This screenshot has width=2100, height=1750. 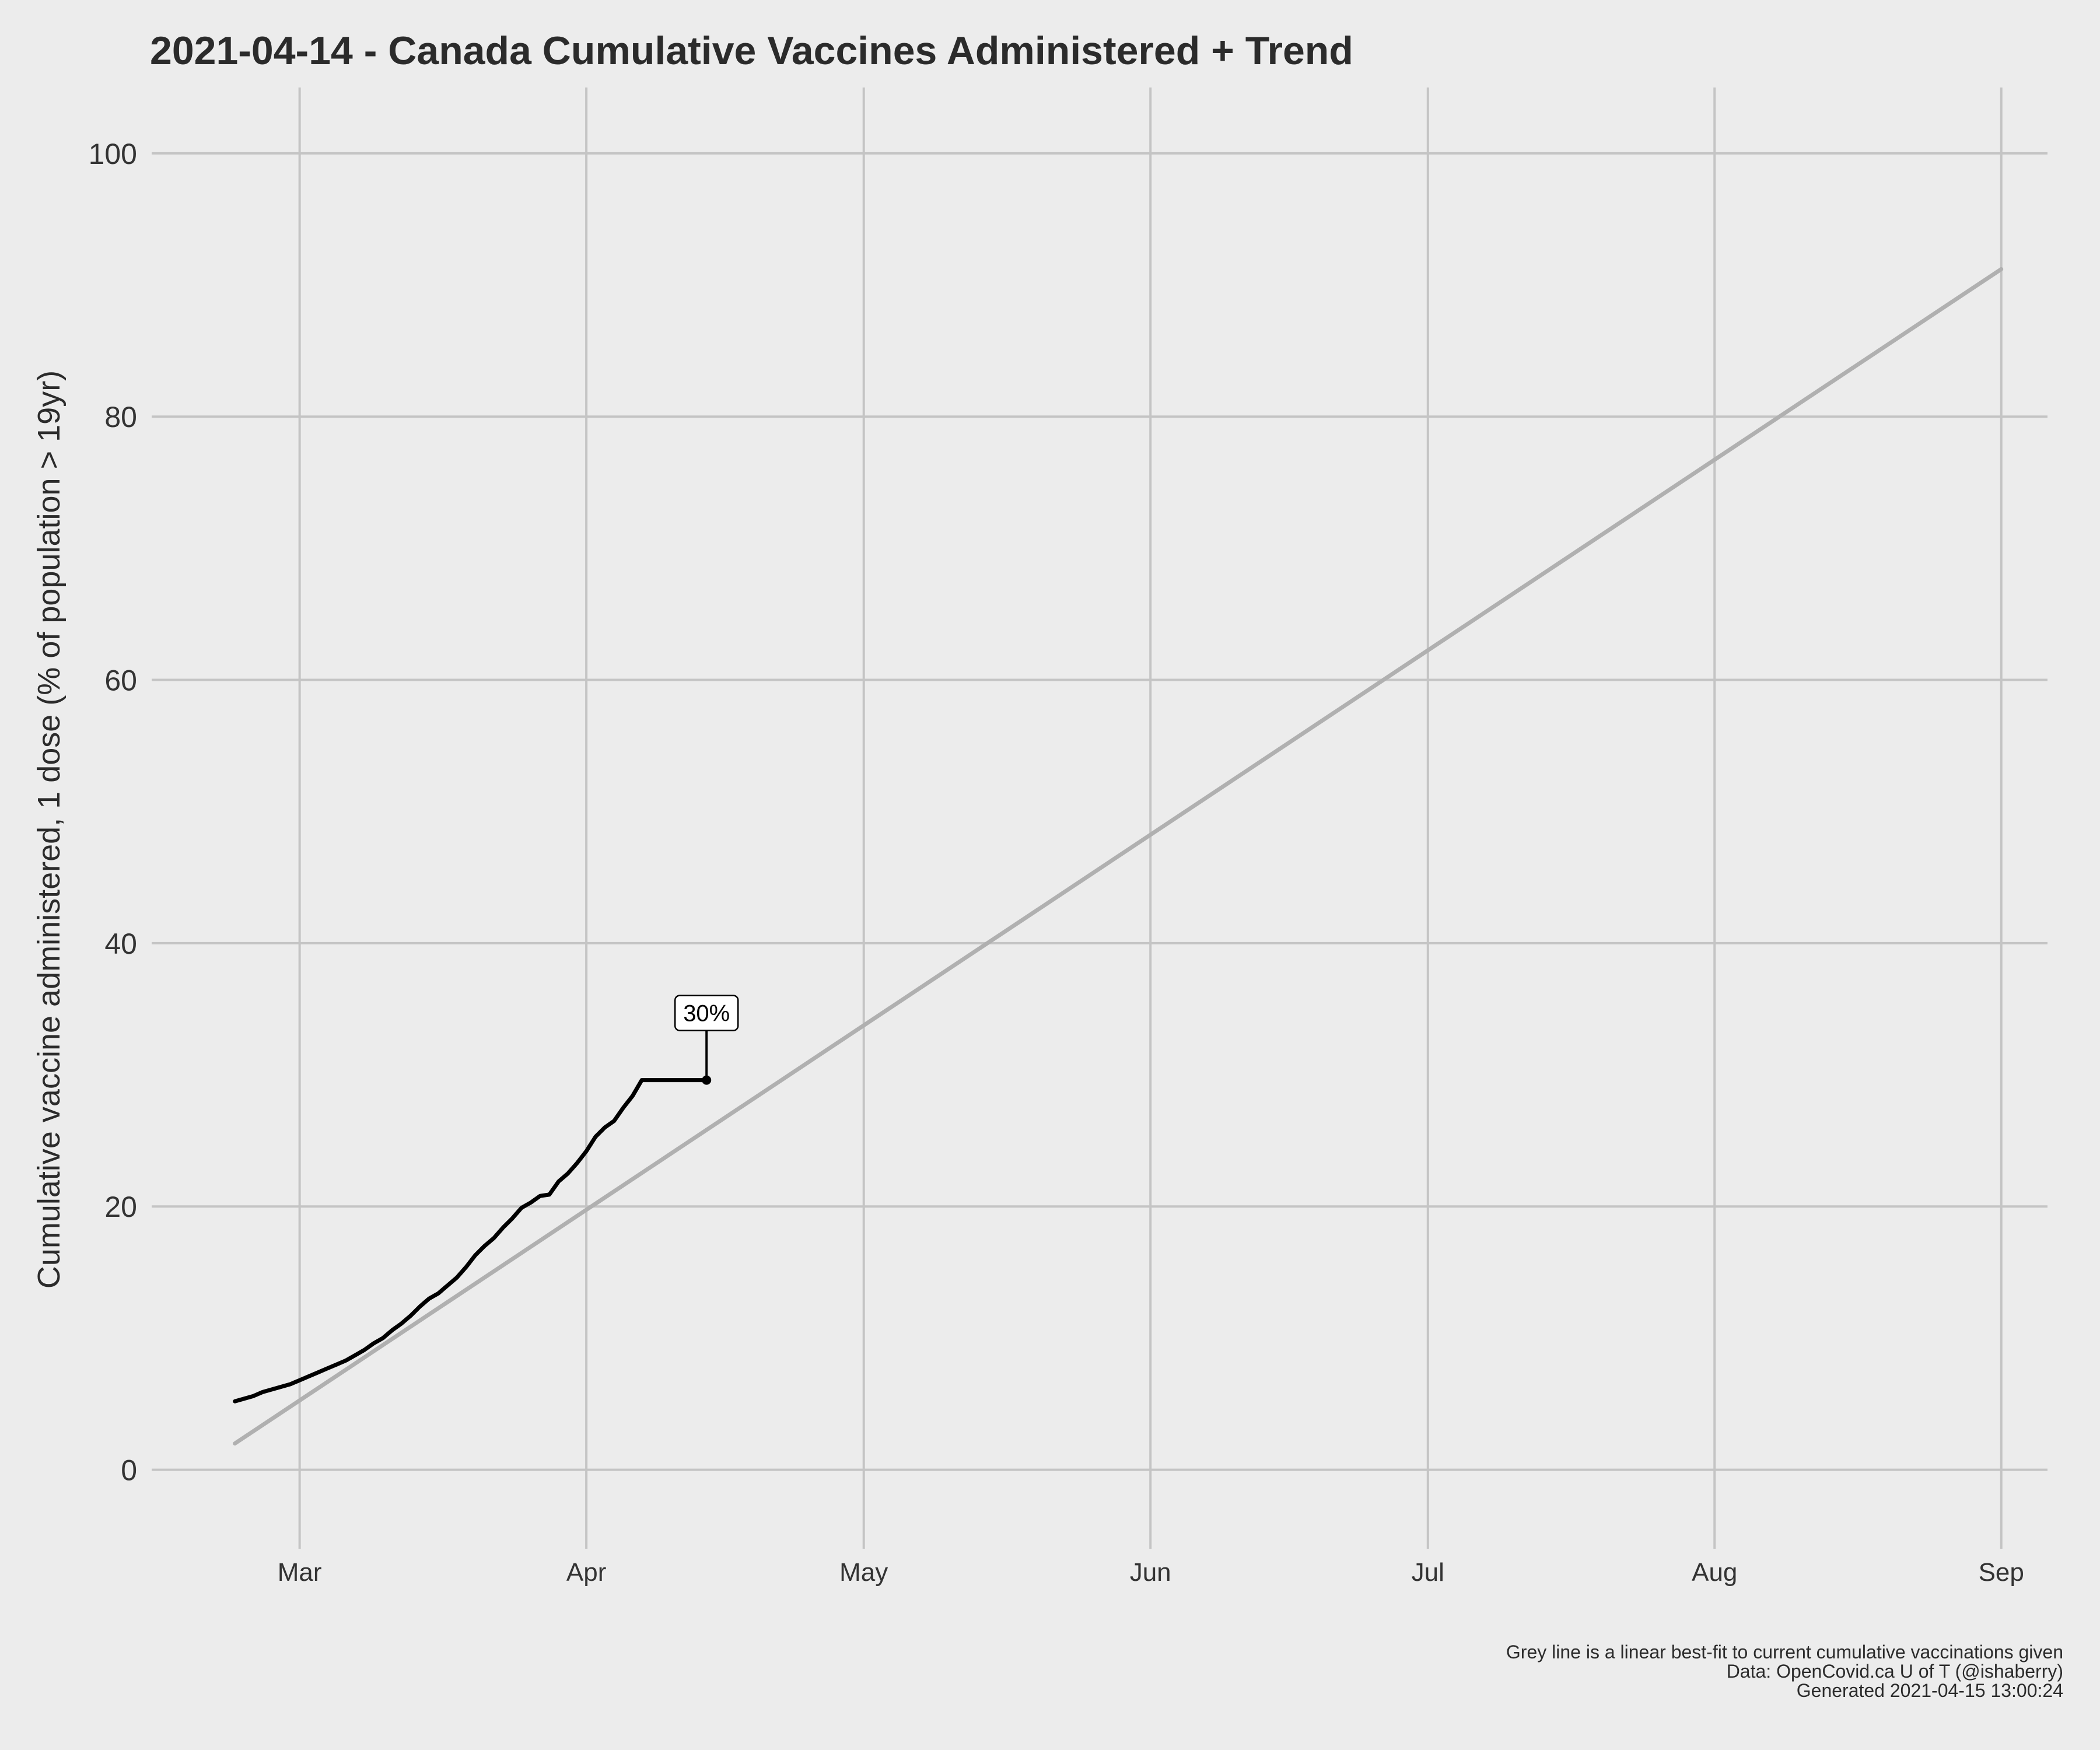 I want to click on annotation-label: 30%, so click(x=706, y=1014).